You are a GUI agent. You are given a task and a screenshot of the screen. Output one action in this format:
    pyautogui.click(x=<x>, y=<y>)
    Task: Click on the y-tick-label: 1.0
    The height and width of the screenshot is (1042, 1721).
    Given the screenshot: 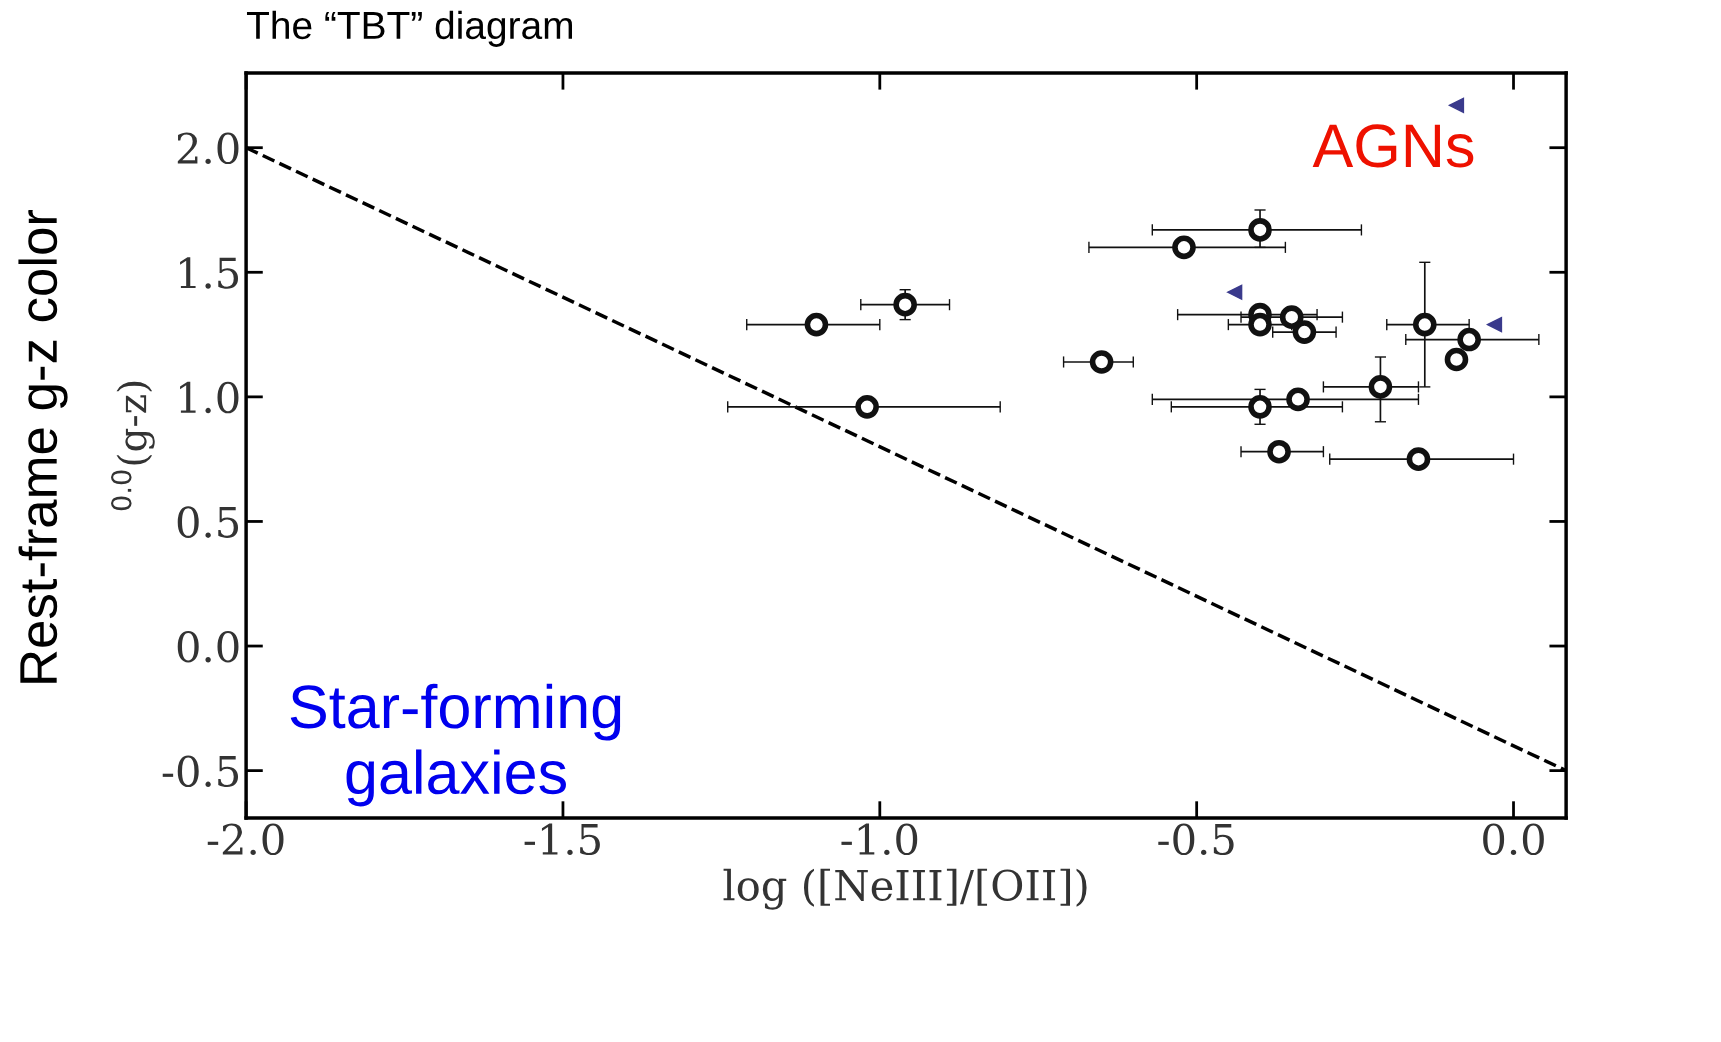 What is the action you would take?
    pyautogui.click(x=209, y=397)
    